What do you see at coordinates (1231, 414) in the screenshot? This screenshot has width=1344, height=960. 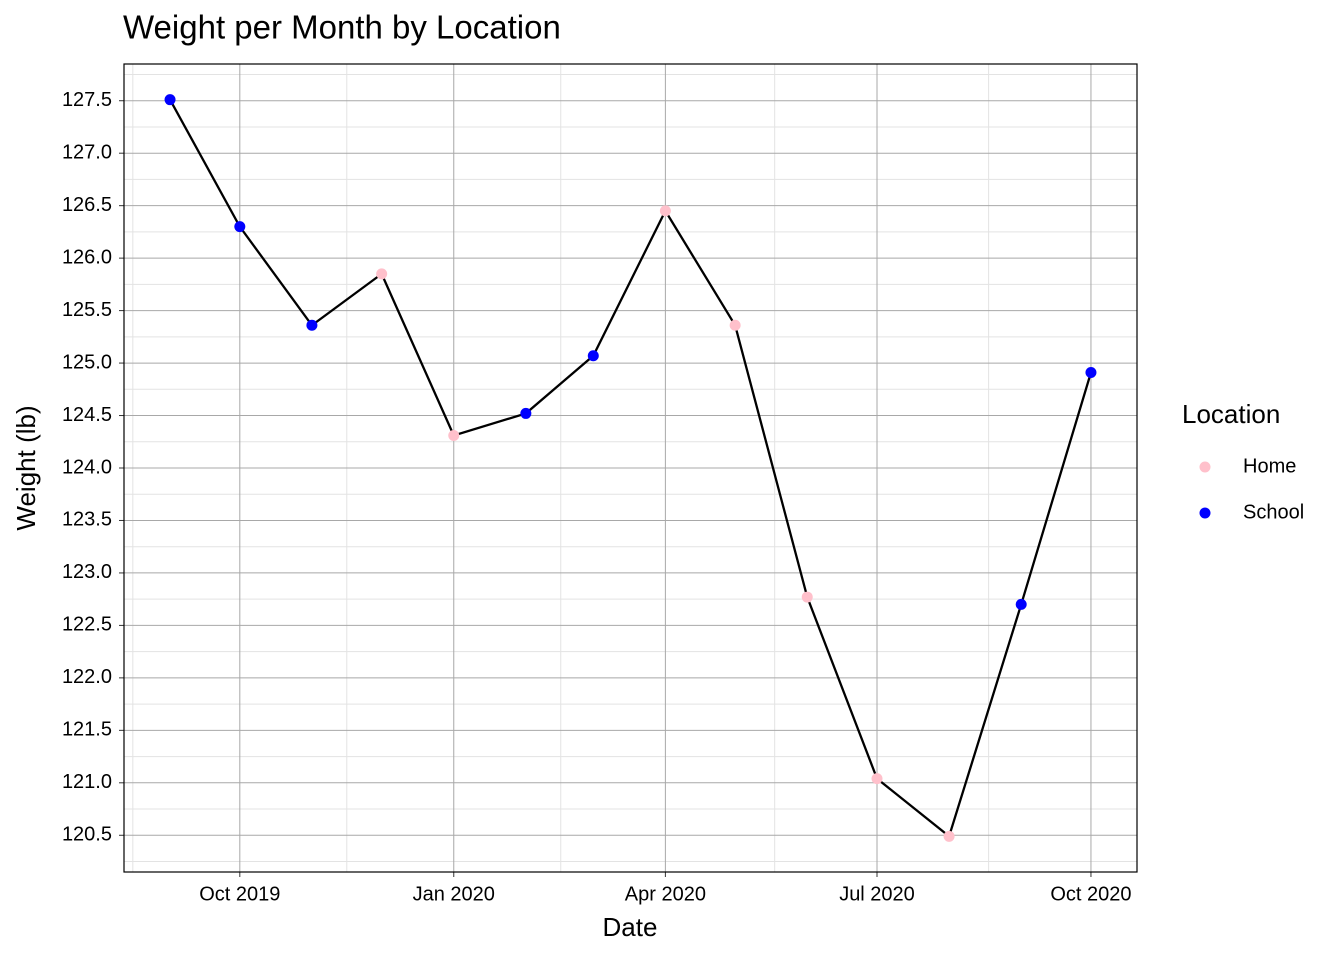 I see `legend-title: Location` at bounding box center [1231, 414].